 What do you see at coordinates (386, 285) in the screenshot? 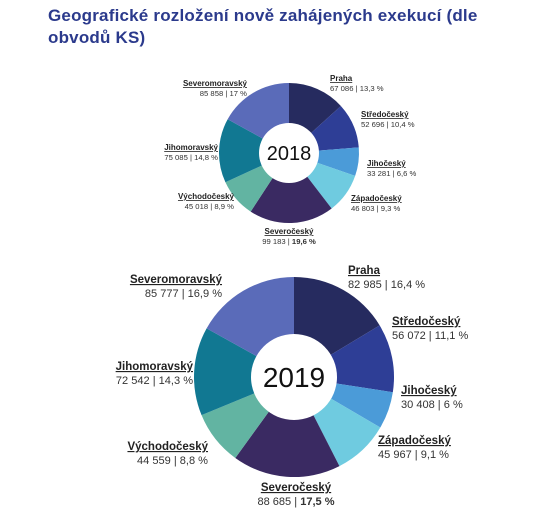
I see `label-value: 82 985 | 16,4 %` at bounding box center [386, 285].